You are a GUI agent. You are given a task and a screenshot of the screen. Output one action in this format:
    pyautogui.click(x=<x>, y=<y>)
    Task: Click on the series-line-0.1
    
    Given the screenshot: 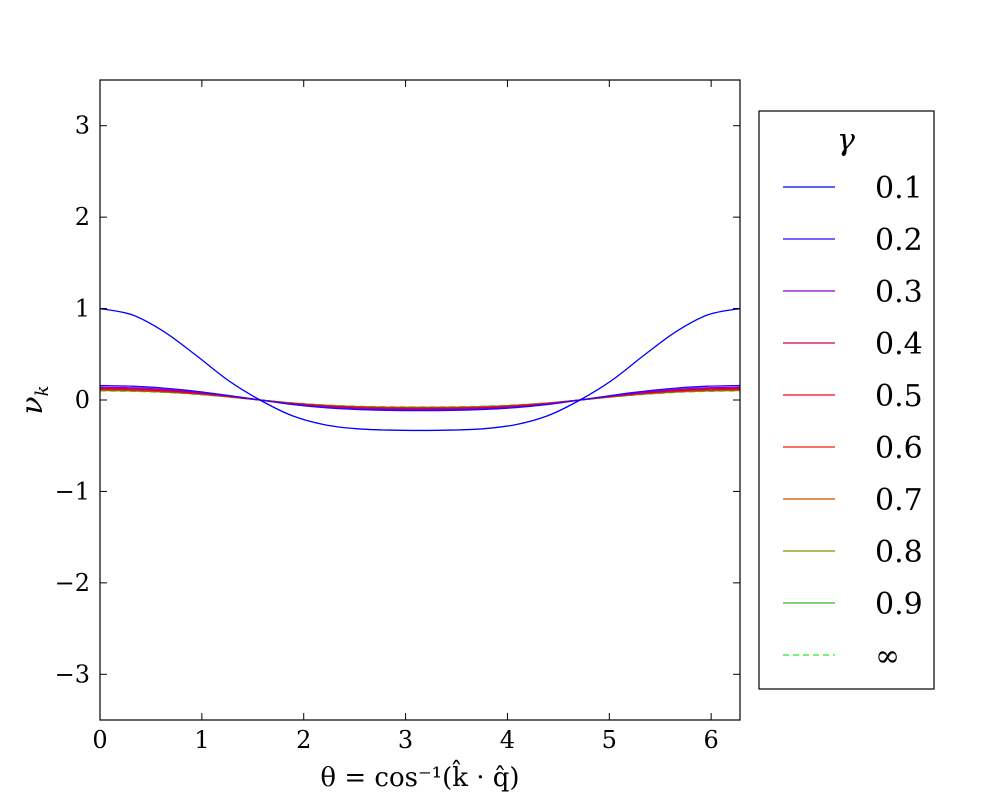 What is the action you would take?
    pyautogui.click(x=420, y=369)
    